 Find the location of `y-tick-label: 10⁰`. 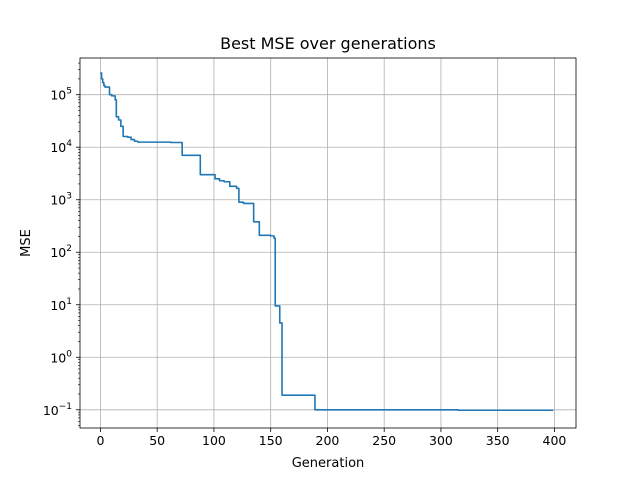

y-tick-label: 10⁰ is located at coordinates (61, 357).